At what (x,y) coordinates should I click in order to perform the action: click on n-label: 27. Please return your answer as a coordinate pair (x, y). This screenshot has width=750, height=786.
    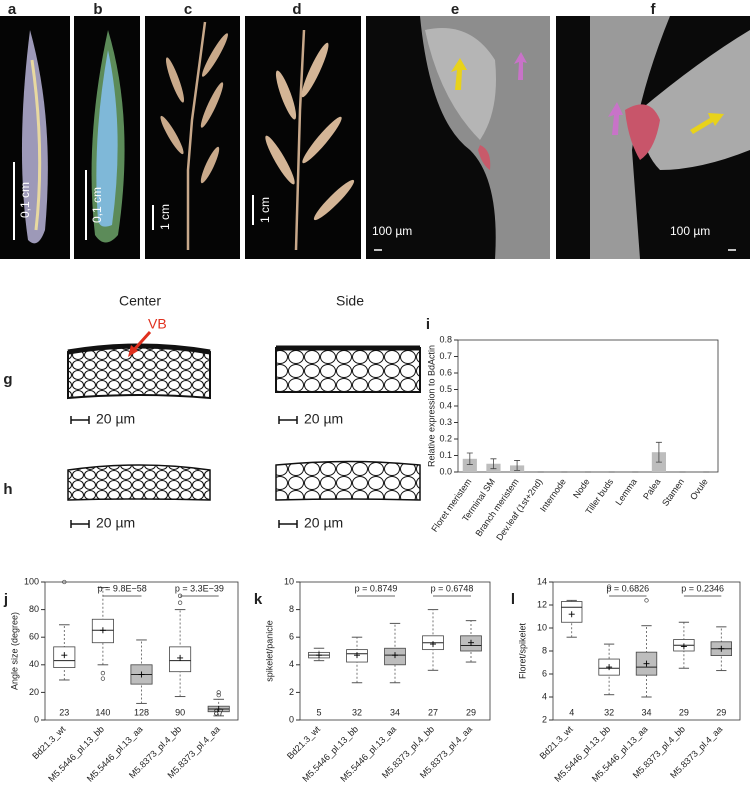
    Looking at the image, I should click on (433, 712).